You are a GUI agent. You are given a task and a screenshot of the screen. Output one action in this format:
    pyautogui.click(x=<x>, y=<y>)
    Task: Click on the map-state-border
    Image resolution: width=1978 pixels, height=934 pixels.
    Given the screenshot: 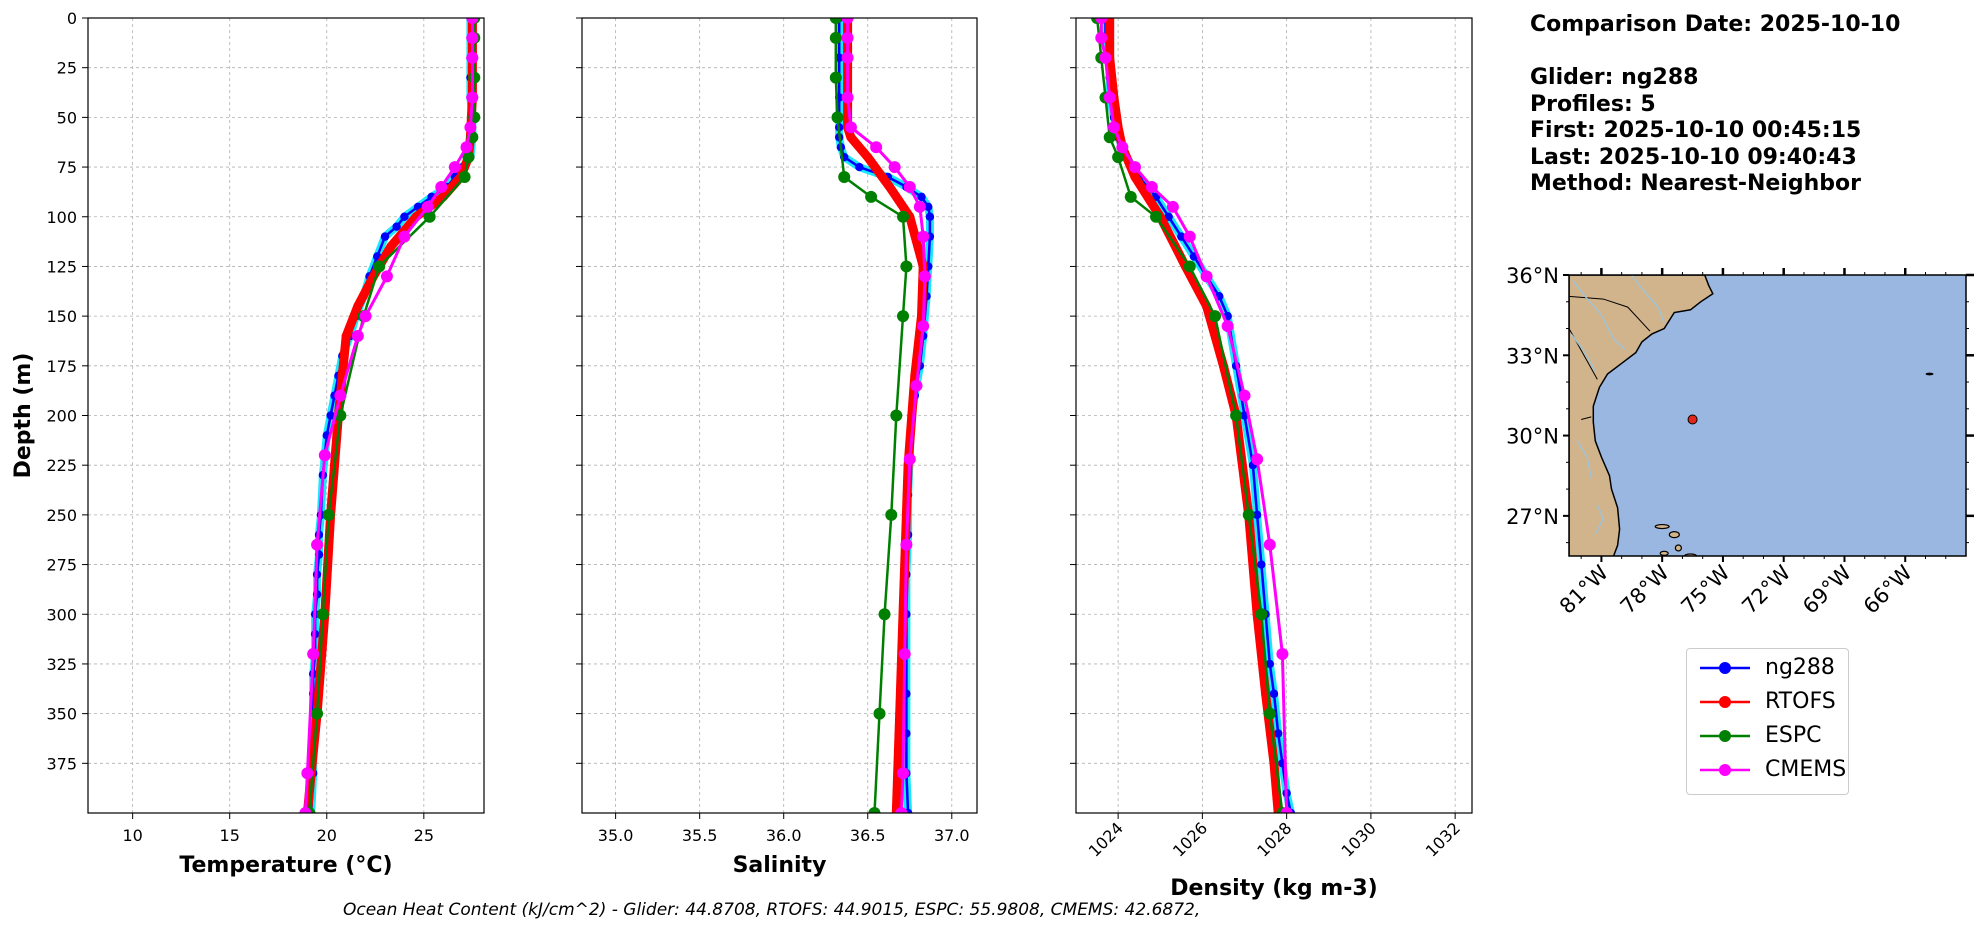 What is the action you would take?
    pyautogui.click(x=1586, y=418)
    